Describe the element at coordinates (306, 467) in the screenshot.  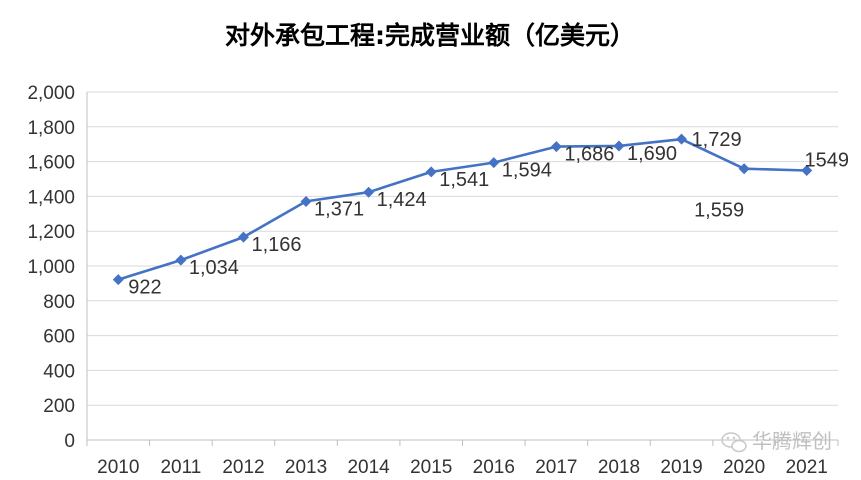
I see `x-tick-label: 2013` at that location.